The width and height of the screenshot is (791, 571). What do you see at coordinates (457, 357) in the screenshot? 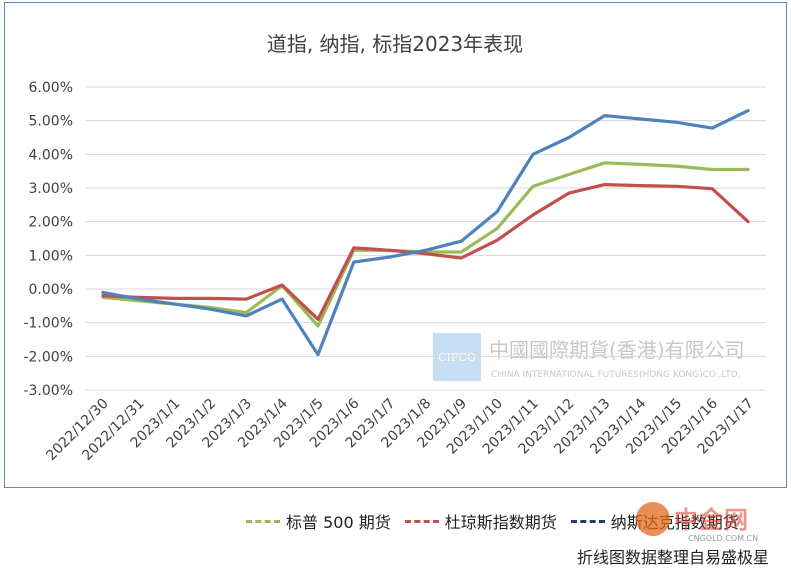
I see `watermark-logo-text: CIFCO` at bounding box center [457, 357].